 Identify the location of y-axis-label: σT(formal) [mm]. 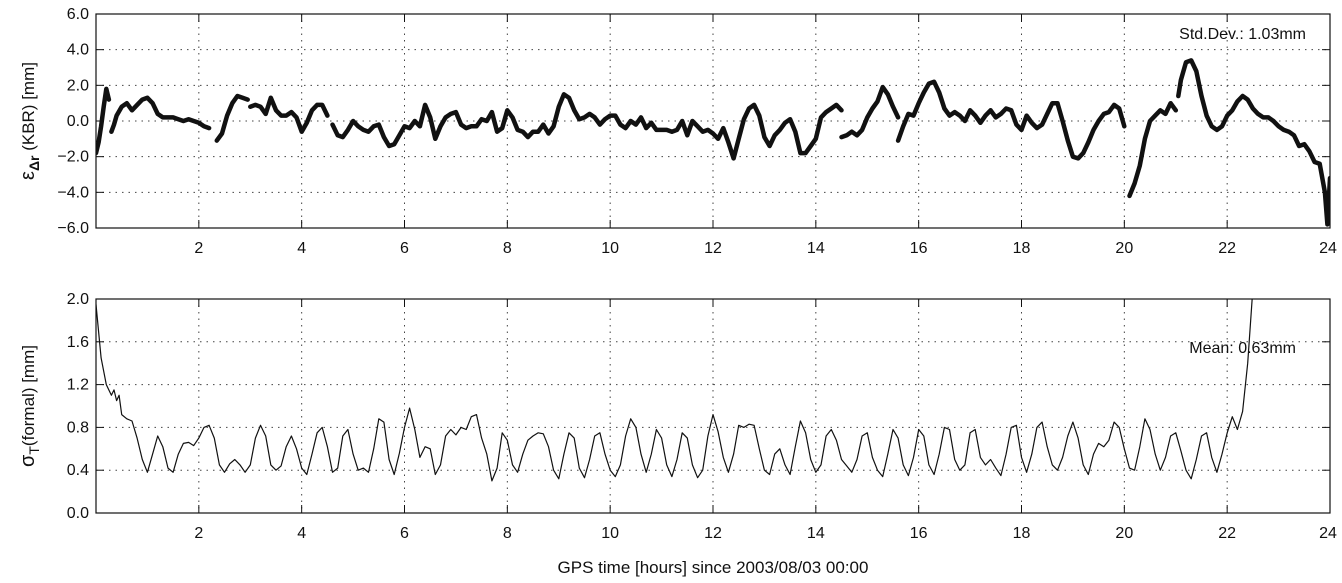
(29, 406).